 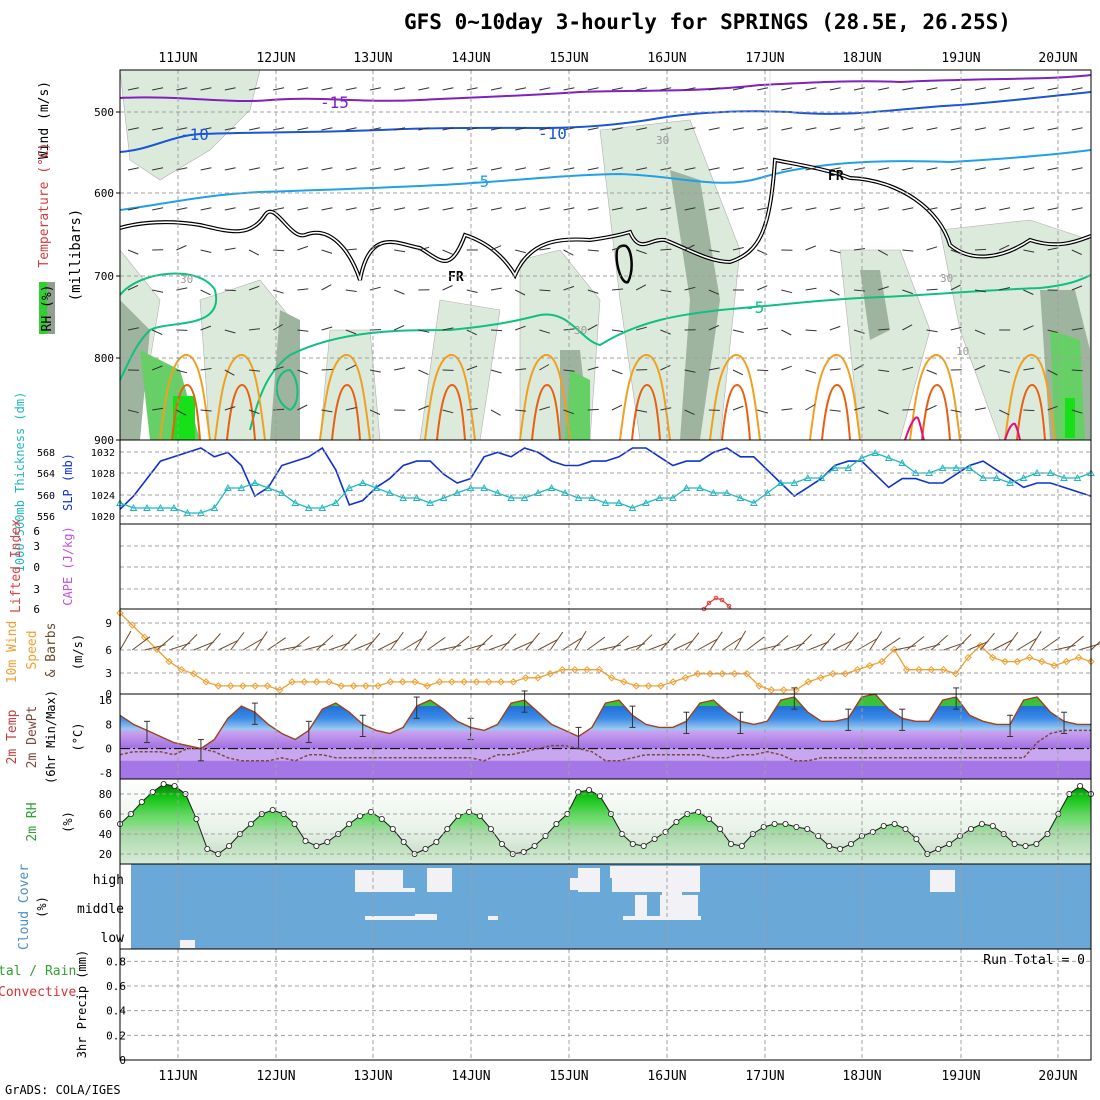 I want to click on wind-tick-label: 0, so click(x=108, y=694).